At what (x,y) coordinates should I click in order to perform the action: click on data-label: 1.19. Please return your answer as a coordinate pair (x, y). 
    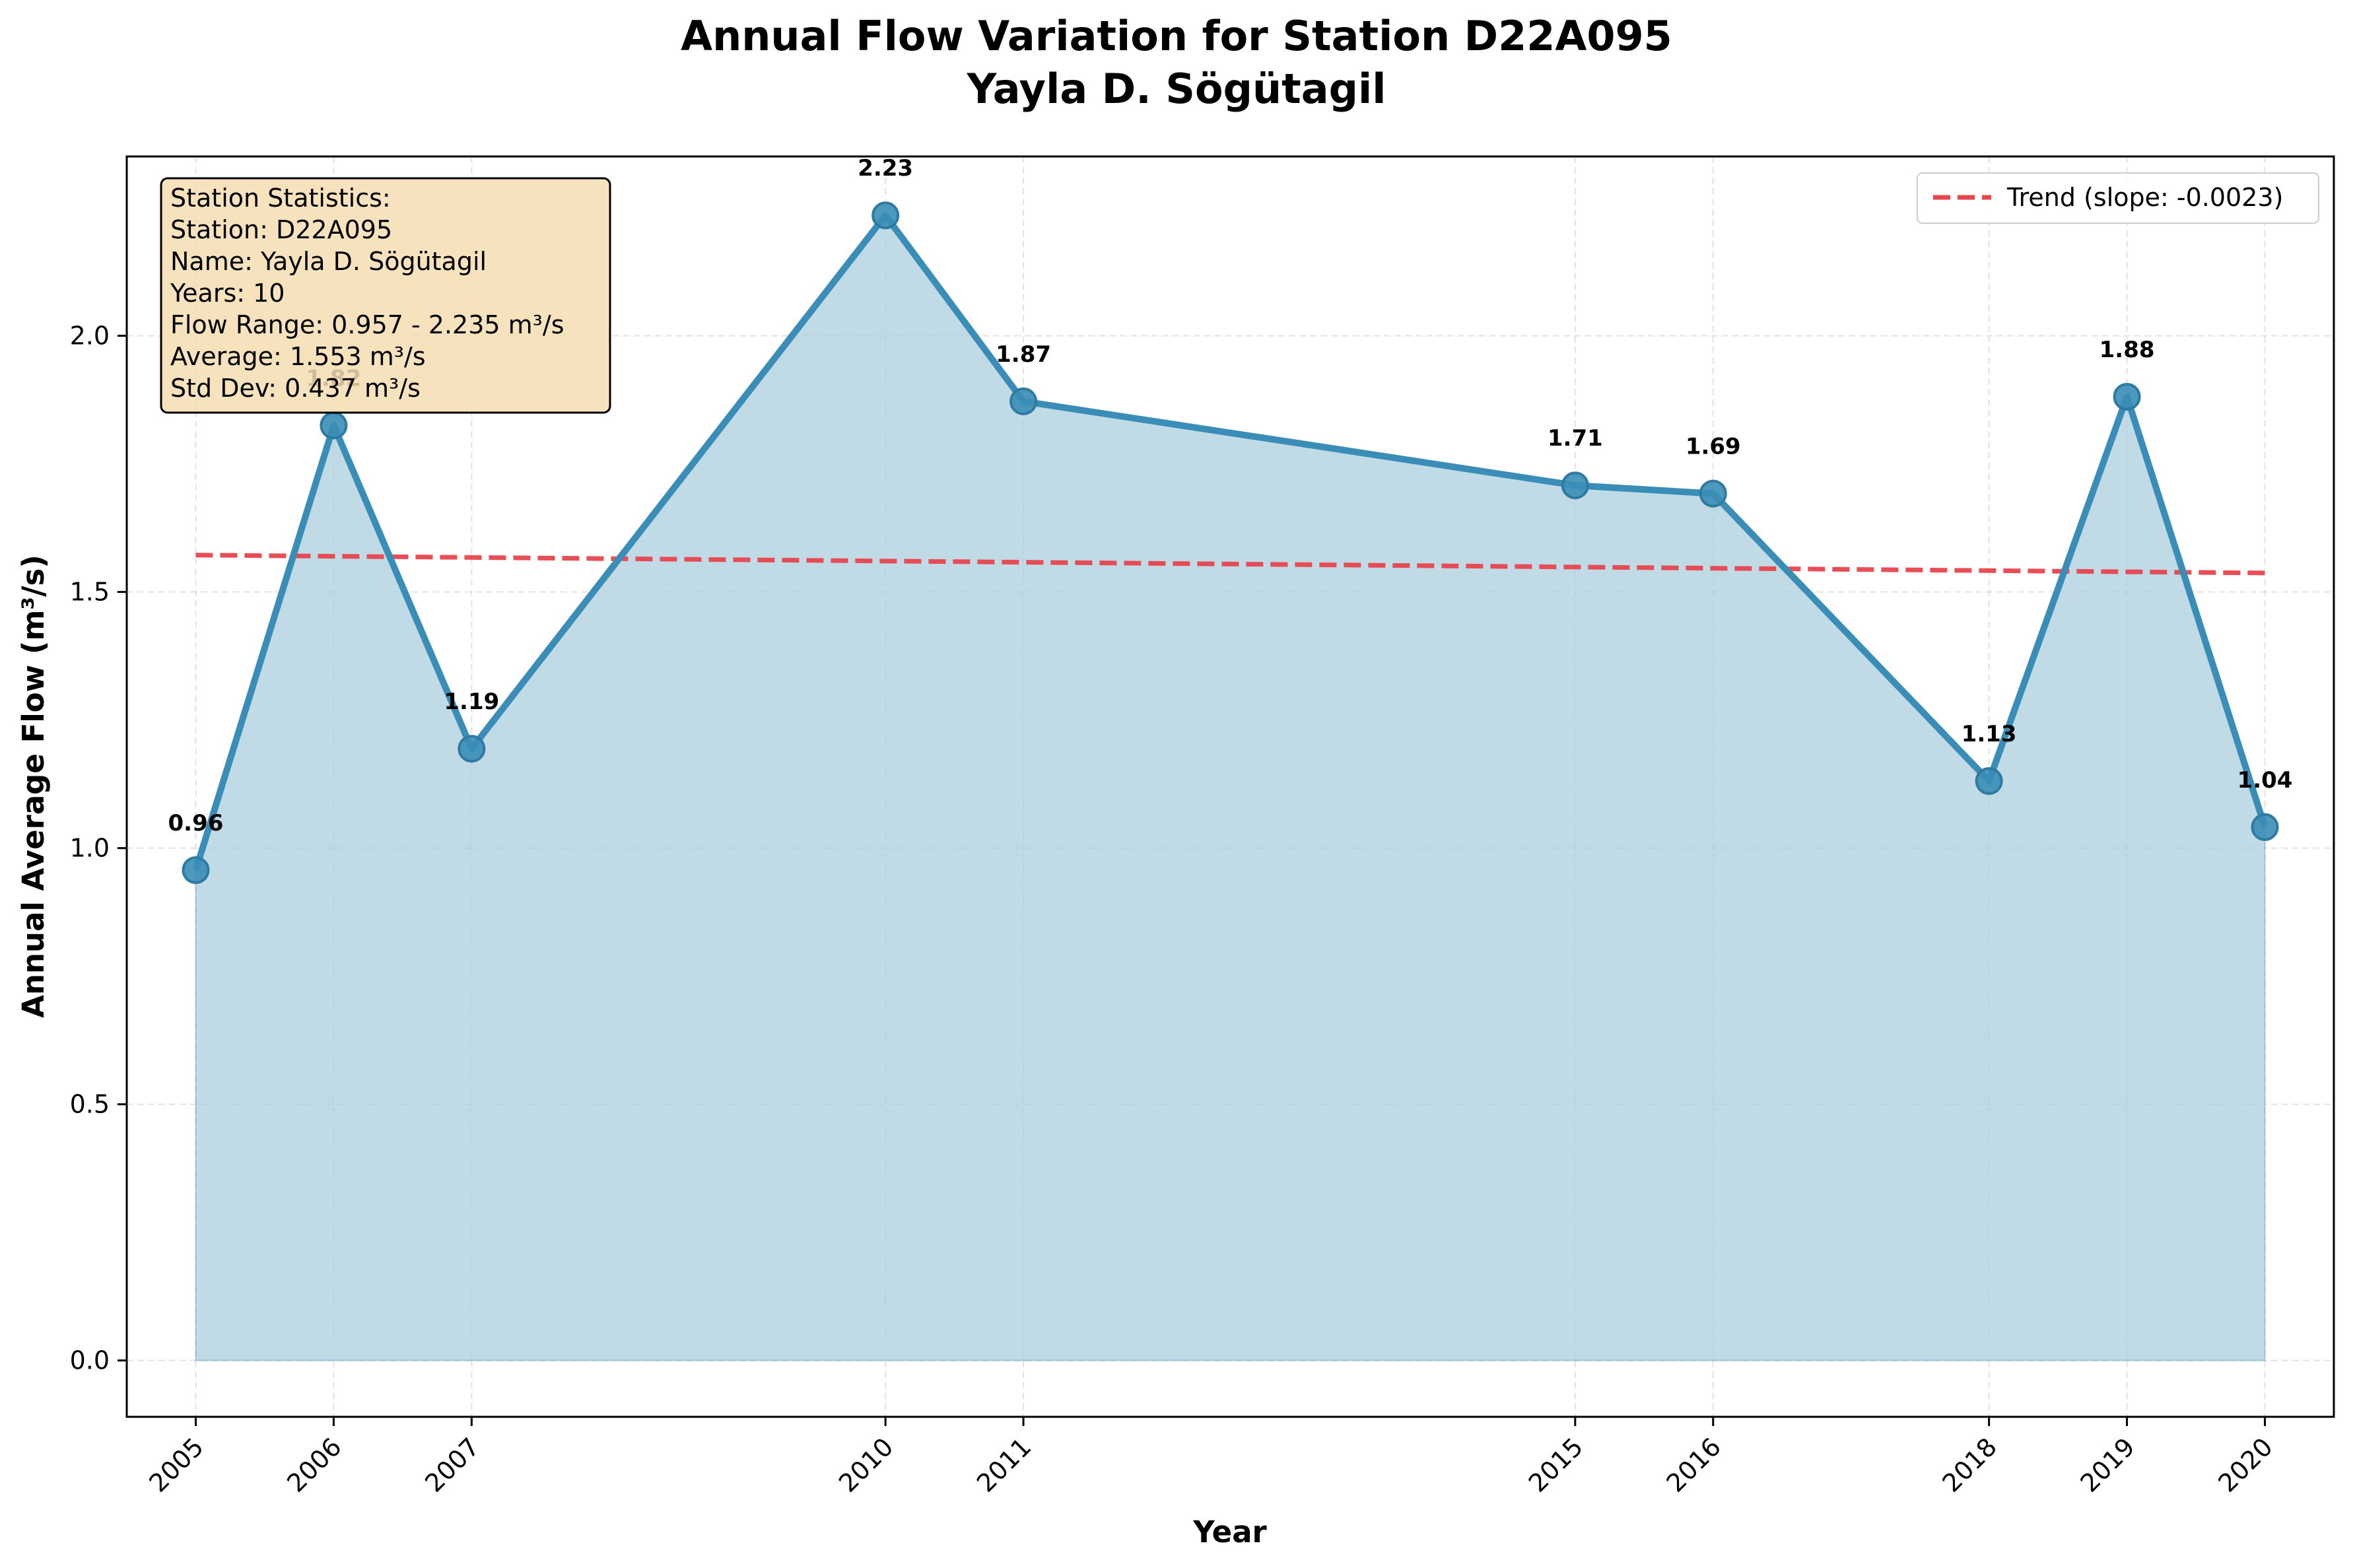
    Looking at the image, I should click on (471, 702).